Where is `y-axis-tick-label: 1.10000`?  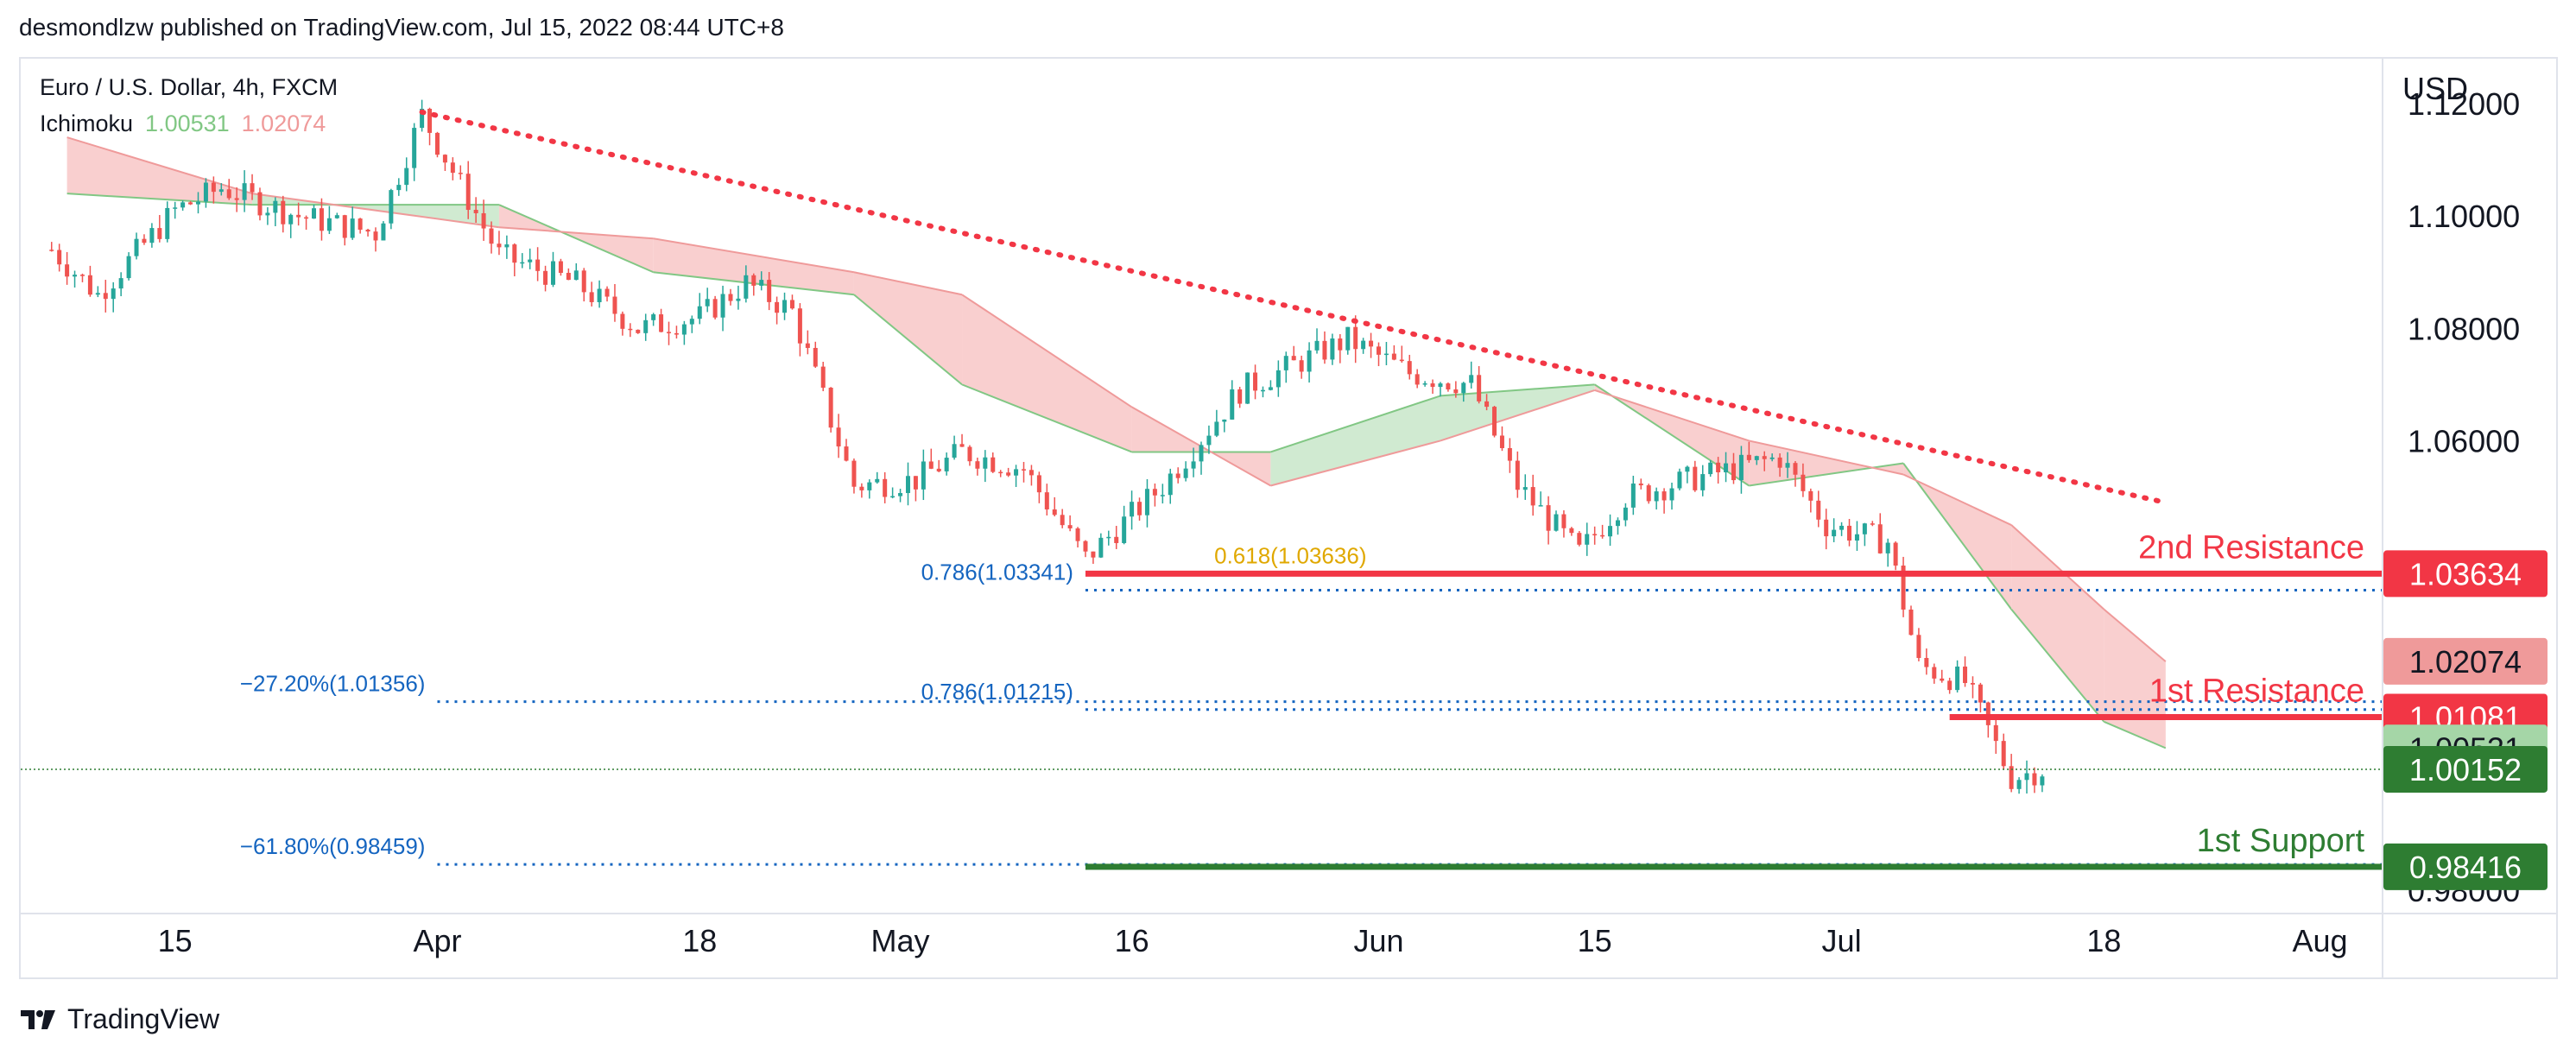
y-axis-tick-label: 1.10000 is located at coordinates (2464, 217).